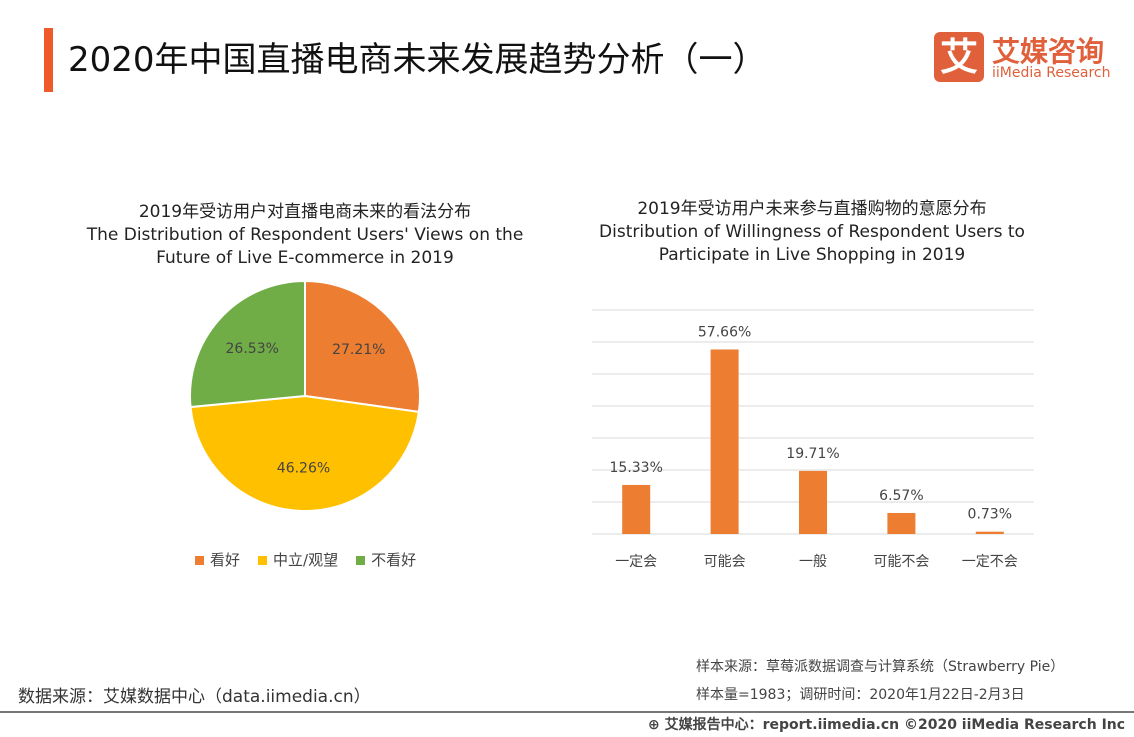  What do you see at coordinates (990, 515) in the screenshot?
I see `bar-data-label: 0.73%` at bounding box center [990, 515].